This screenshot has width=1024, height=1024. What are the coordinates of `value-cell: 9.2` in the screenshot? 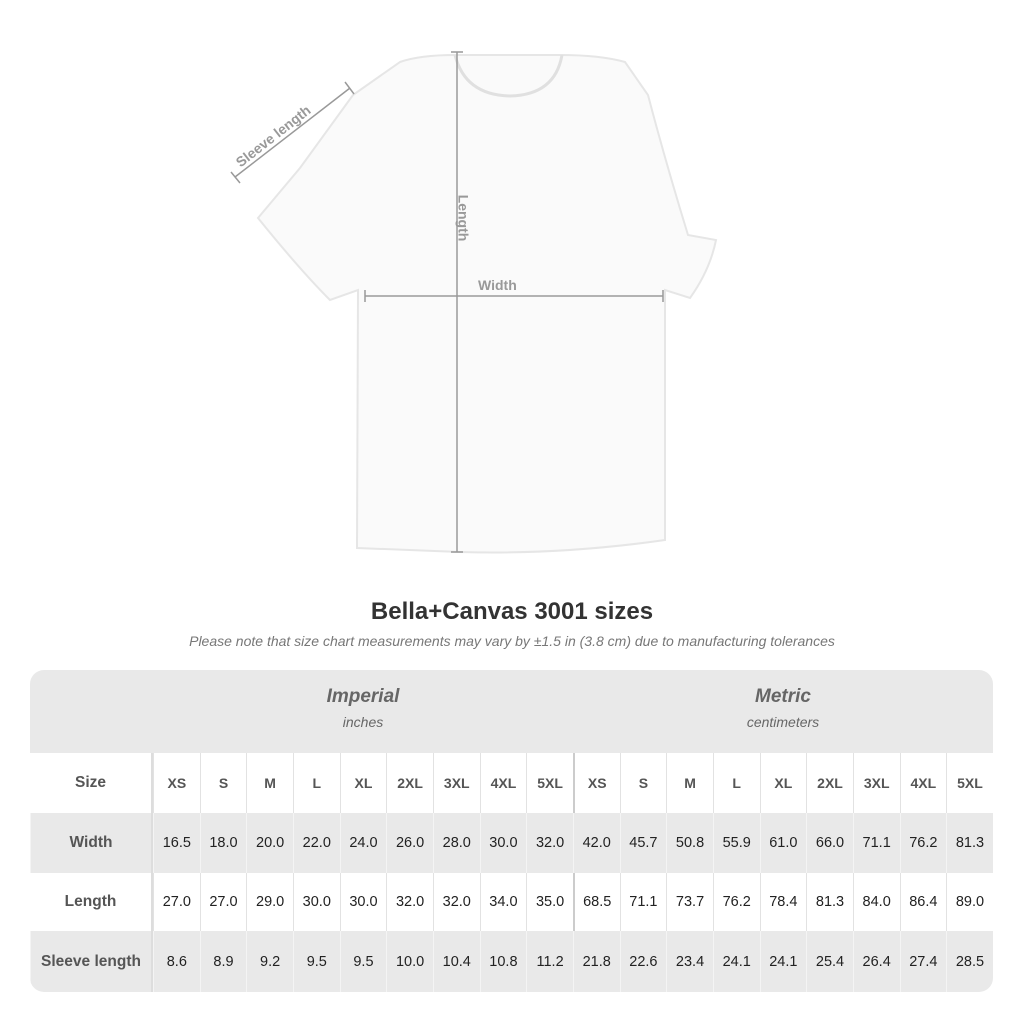 It's located at (269, 961).